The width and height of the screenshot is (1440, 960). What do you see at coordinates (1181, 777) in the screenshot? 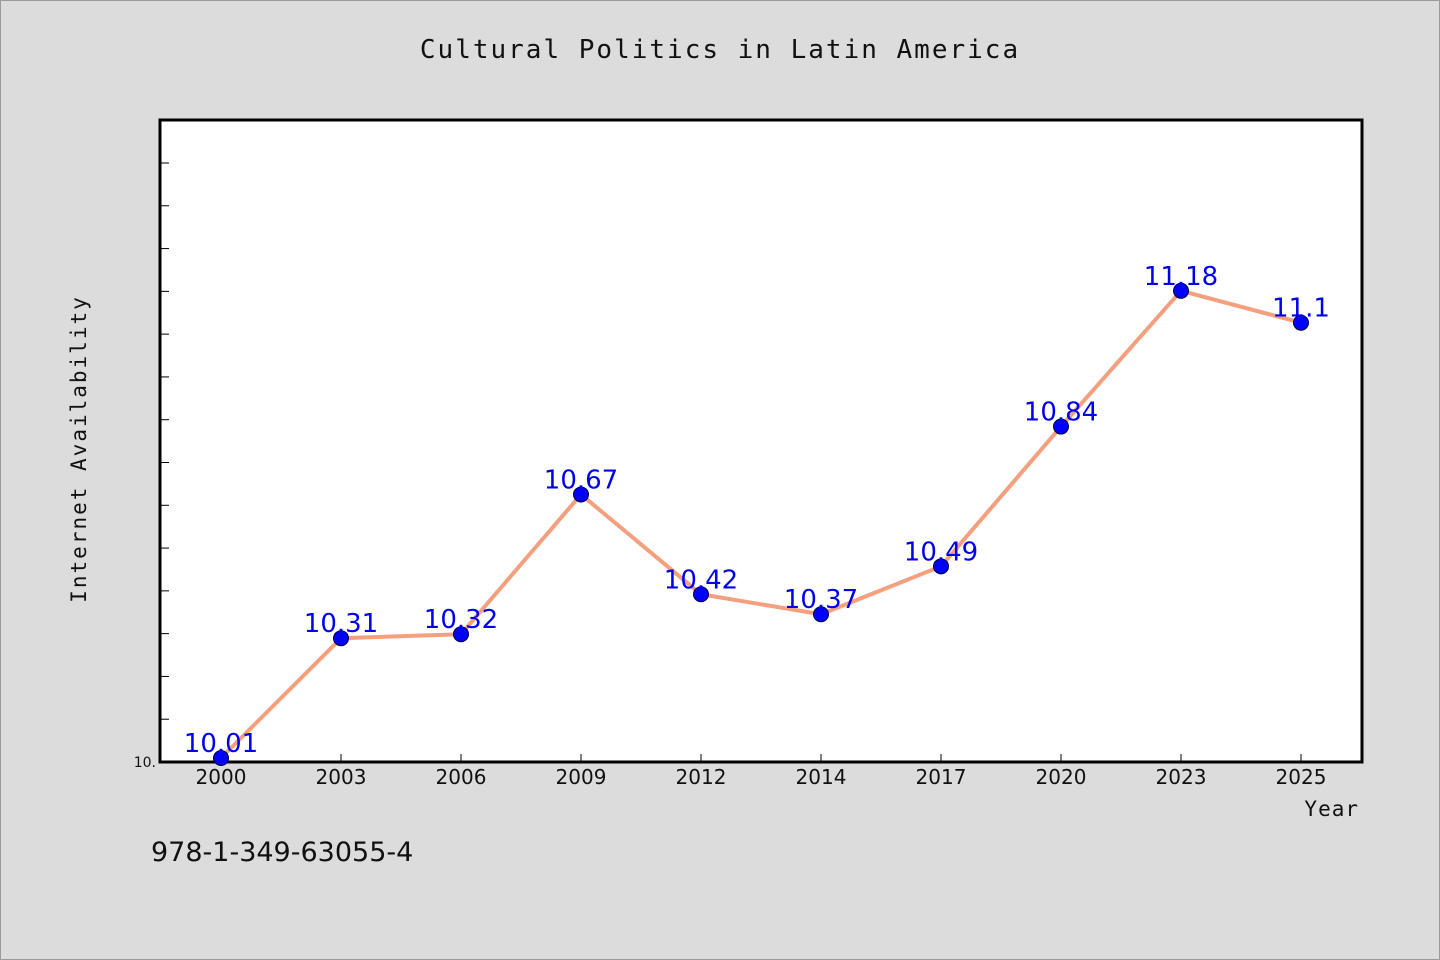
I see `x-tick-label: 2023` at bounding box center [1181, 777].